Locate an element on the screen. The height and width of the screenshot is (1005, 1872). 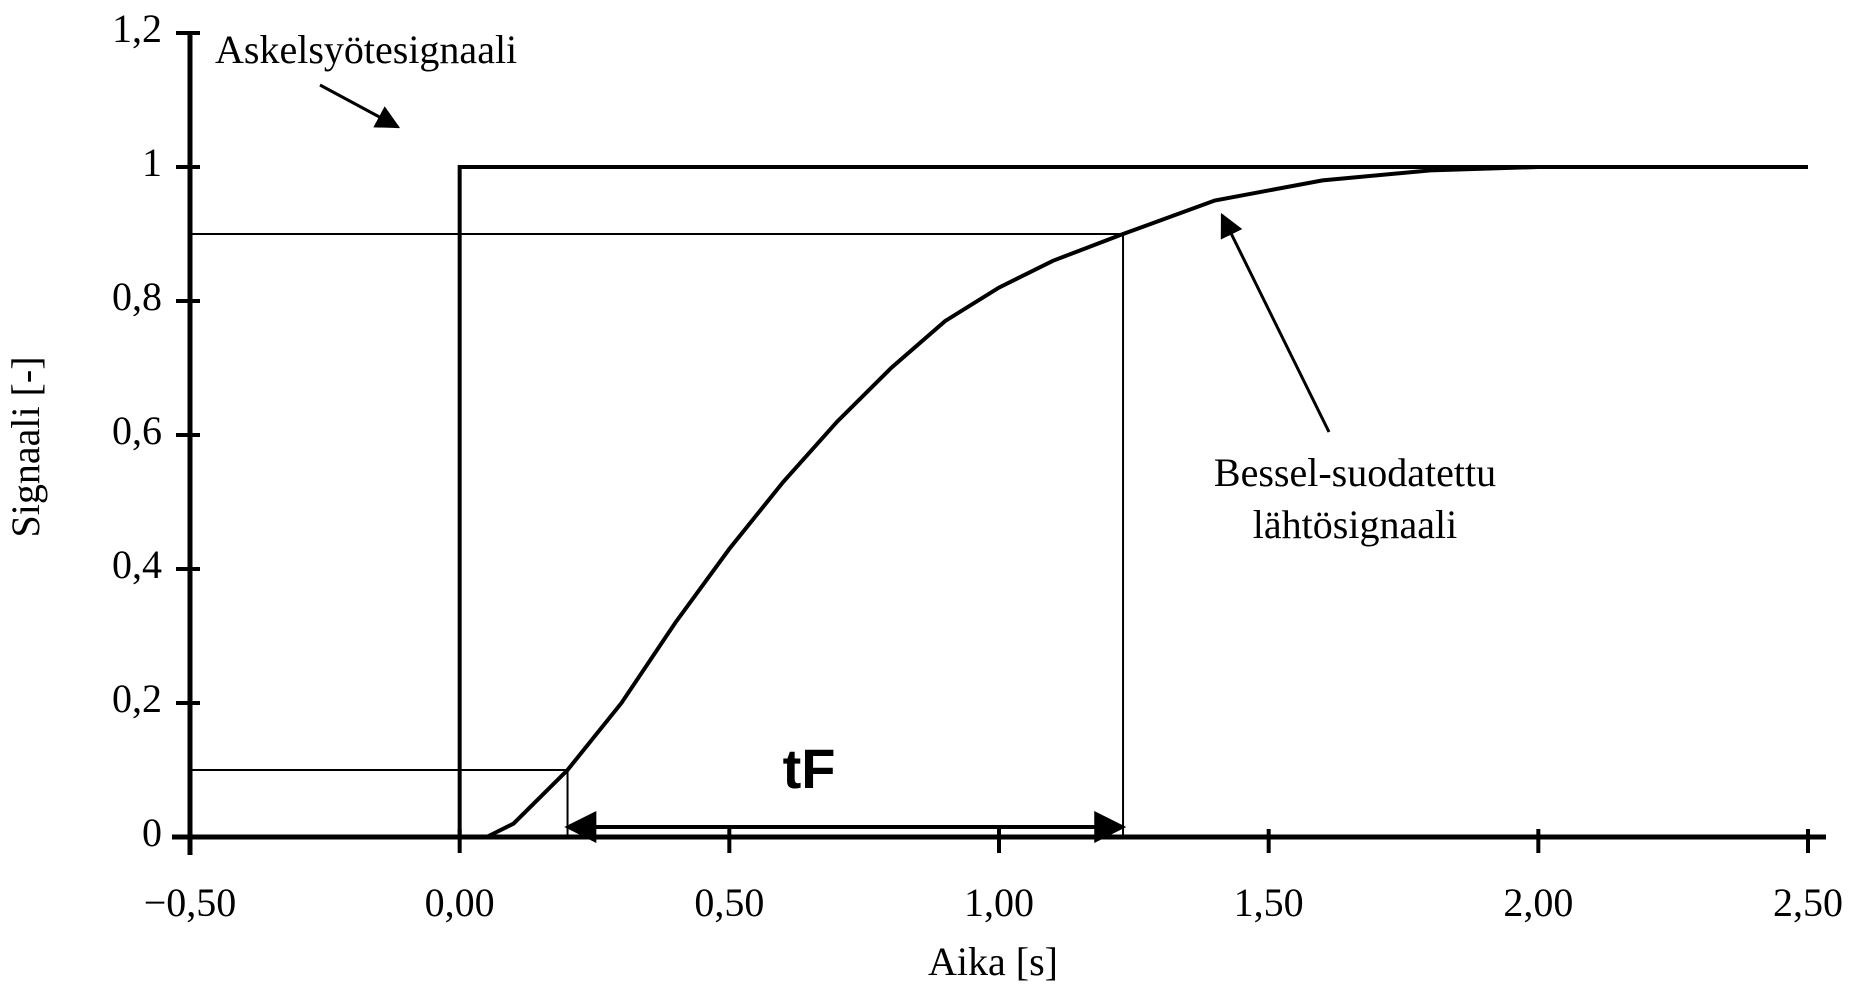
y-axis-label: Signaali [-] is located at coordinates (25, 446).